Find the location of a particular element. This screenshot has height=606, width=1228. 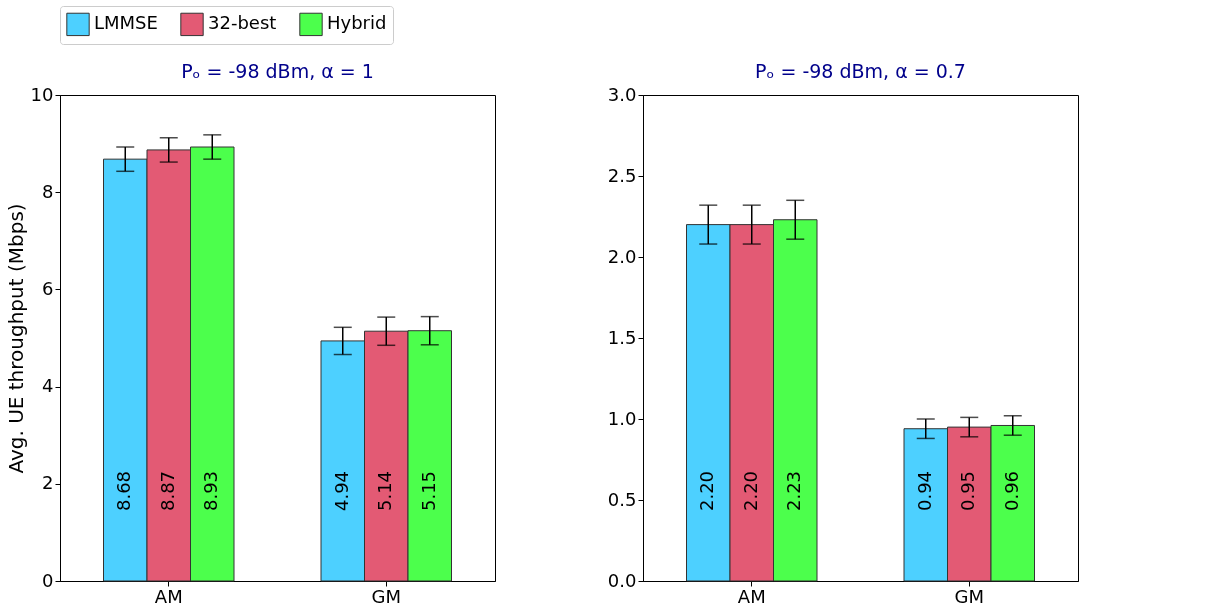

data-label: 8.93 is located at coordinates (211, 491).